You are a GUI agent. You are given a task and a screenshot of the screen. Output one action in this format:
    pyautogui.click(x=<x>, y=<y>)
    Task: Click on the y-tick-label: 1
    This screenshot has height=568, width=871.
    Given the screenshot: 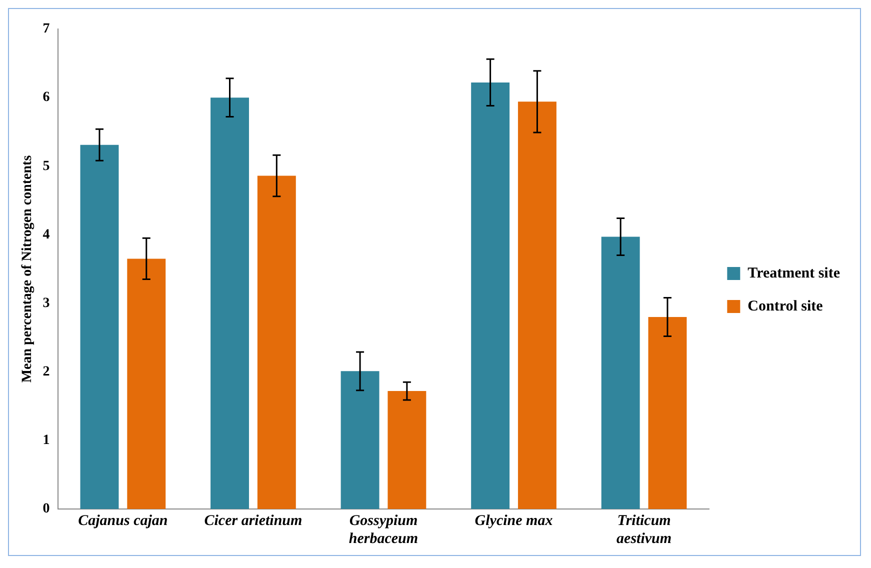 What is the action you would take?
    pyautogui.click(x=46, y=440)
    